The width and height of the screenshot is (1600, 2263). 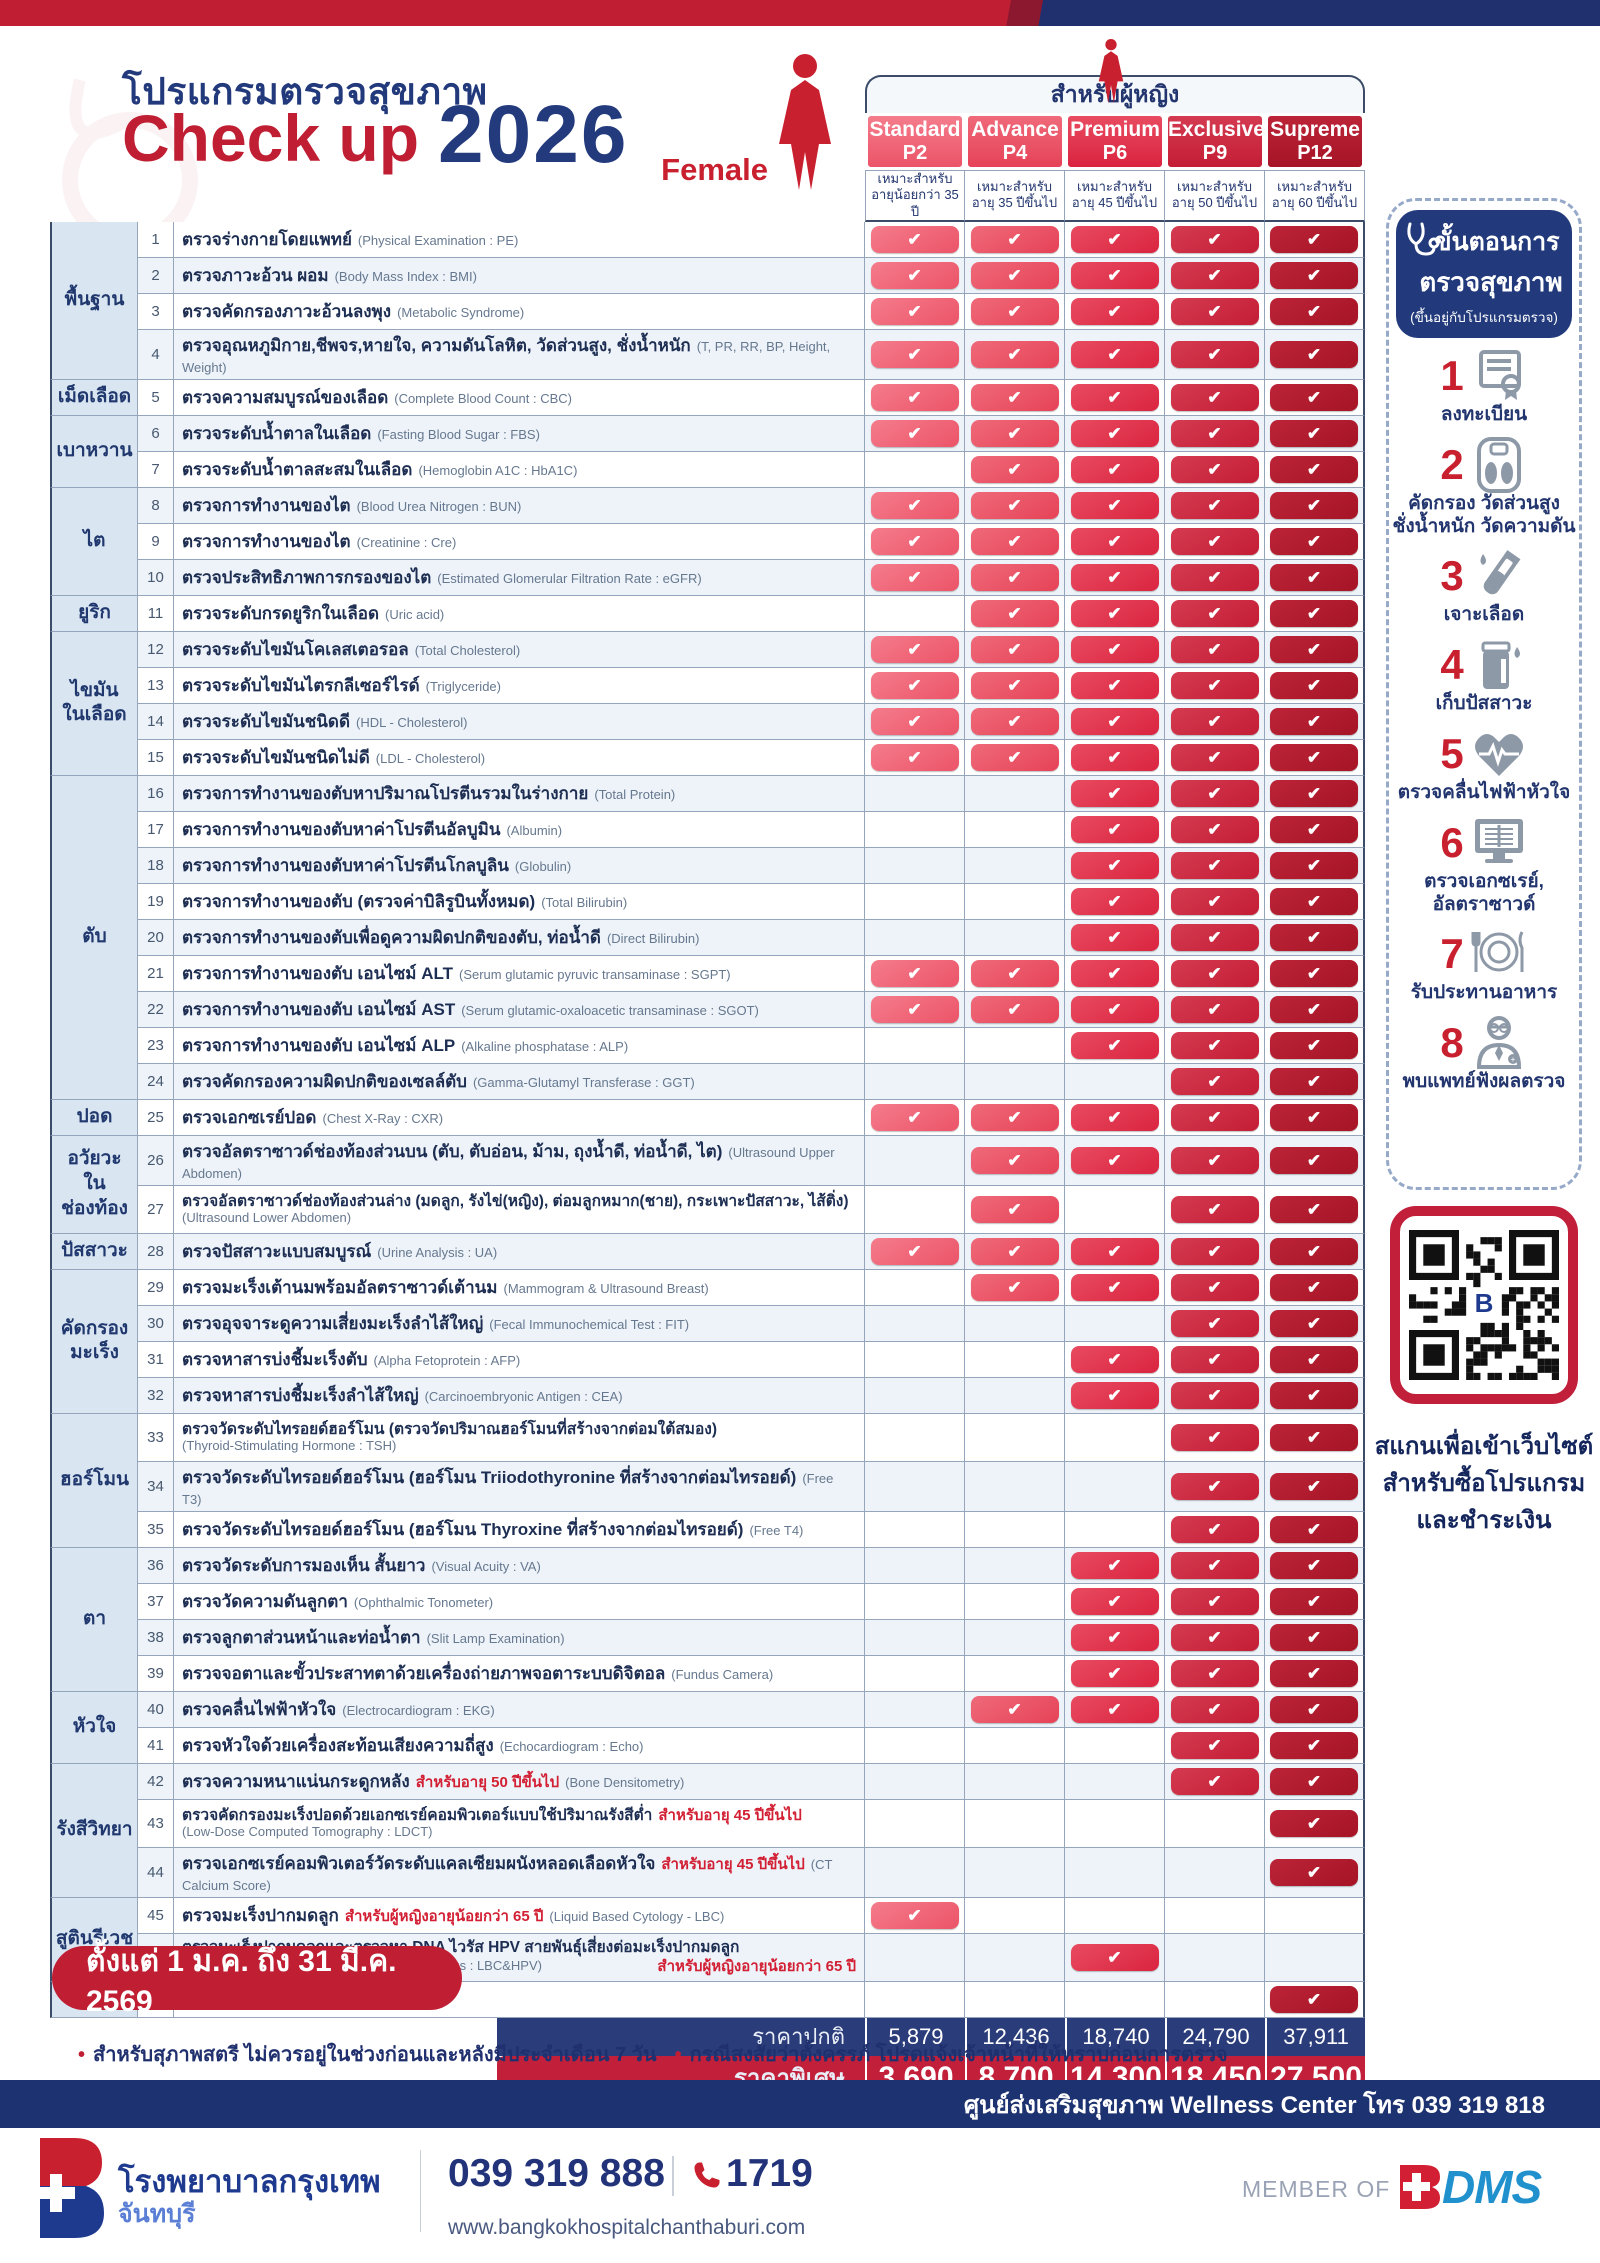 What do you see at coordinates (304, 1565) in the screenshot?
I see `test-name-thai: ตรวจวัดระดับการมองเห็น สั้นยาว` at bounding box center [304, 1565].